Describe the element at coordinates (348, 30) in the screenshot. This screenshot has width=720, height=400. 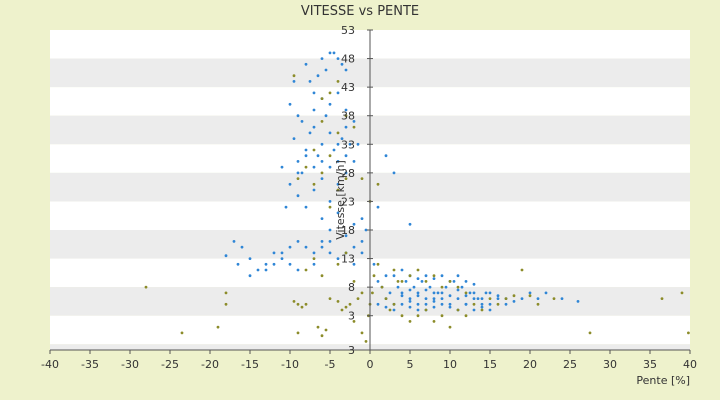
I see `y-tick-label: 53` at that location.